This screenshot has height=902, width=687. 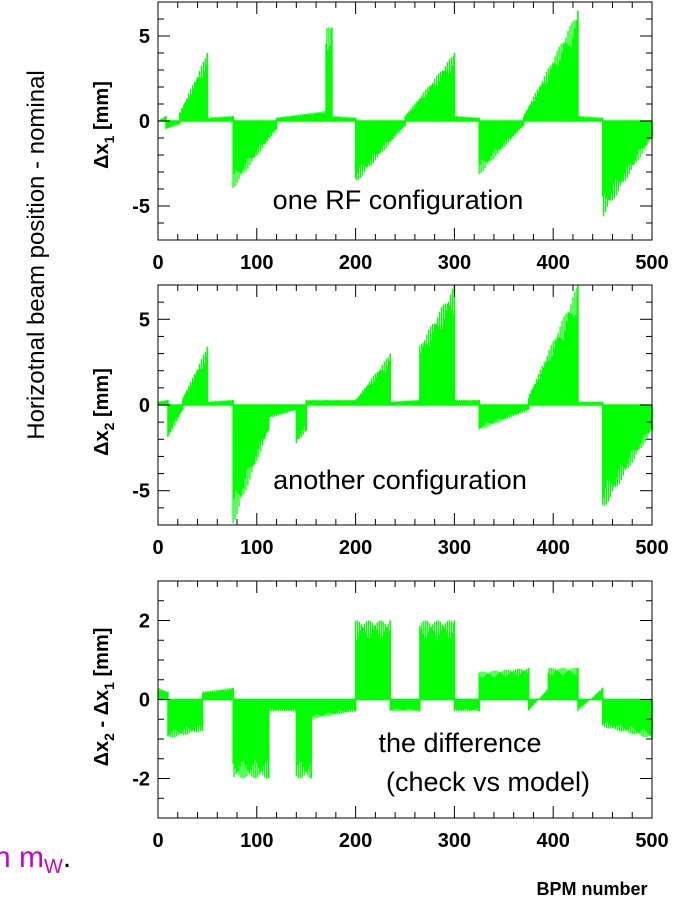 I want to click on panel-3-annotation-line-2: (check vs model), so click(x=488, y=782).